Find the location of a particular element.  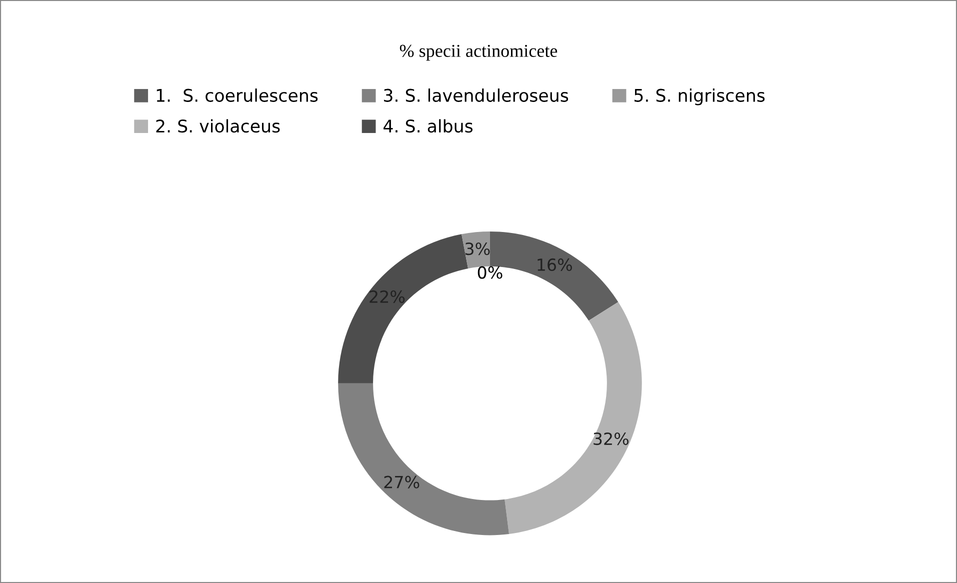

legend-label: 4. S. albus is located at coordinates (428, 126).